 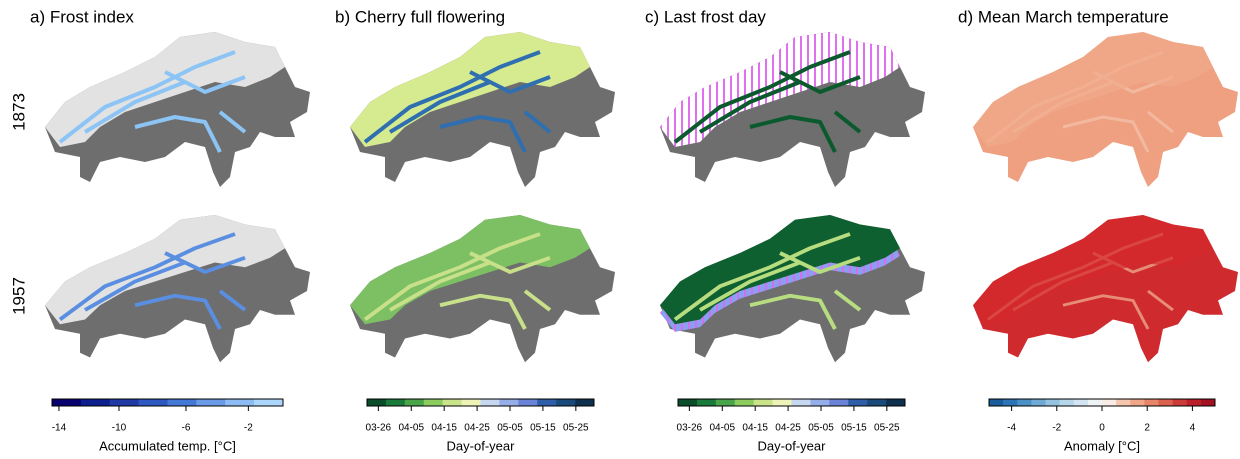 What do you see at coordinates (1147, 428) in the screenshot?
I see `colorbar-tick-label: 2` at bounding box center [1147, 428].